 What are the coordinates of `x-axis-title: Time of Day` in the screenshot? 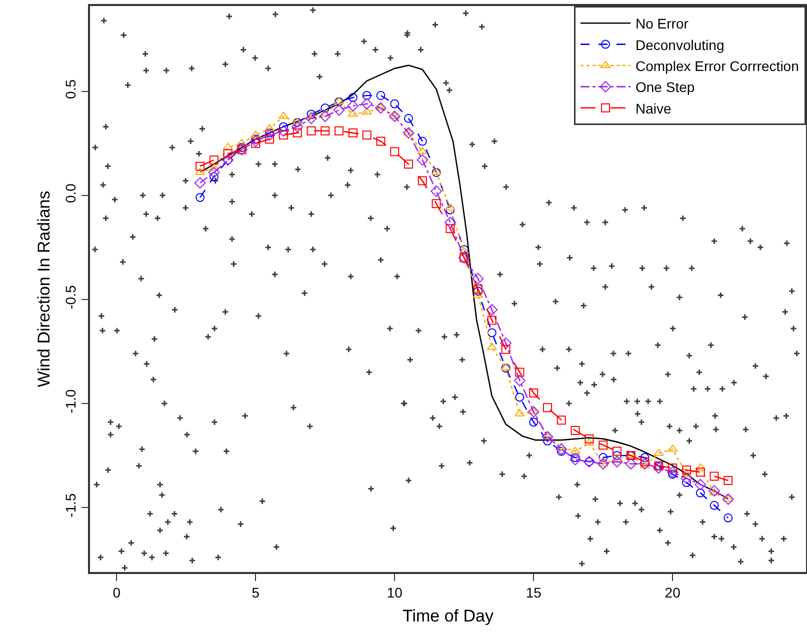 It's located at (448, 616).